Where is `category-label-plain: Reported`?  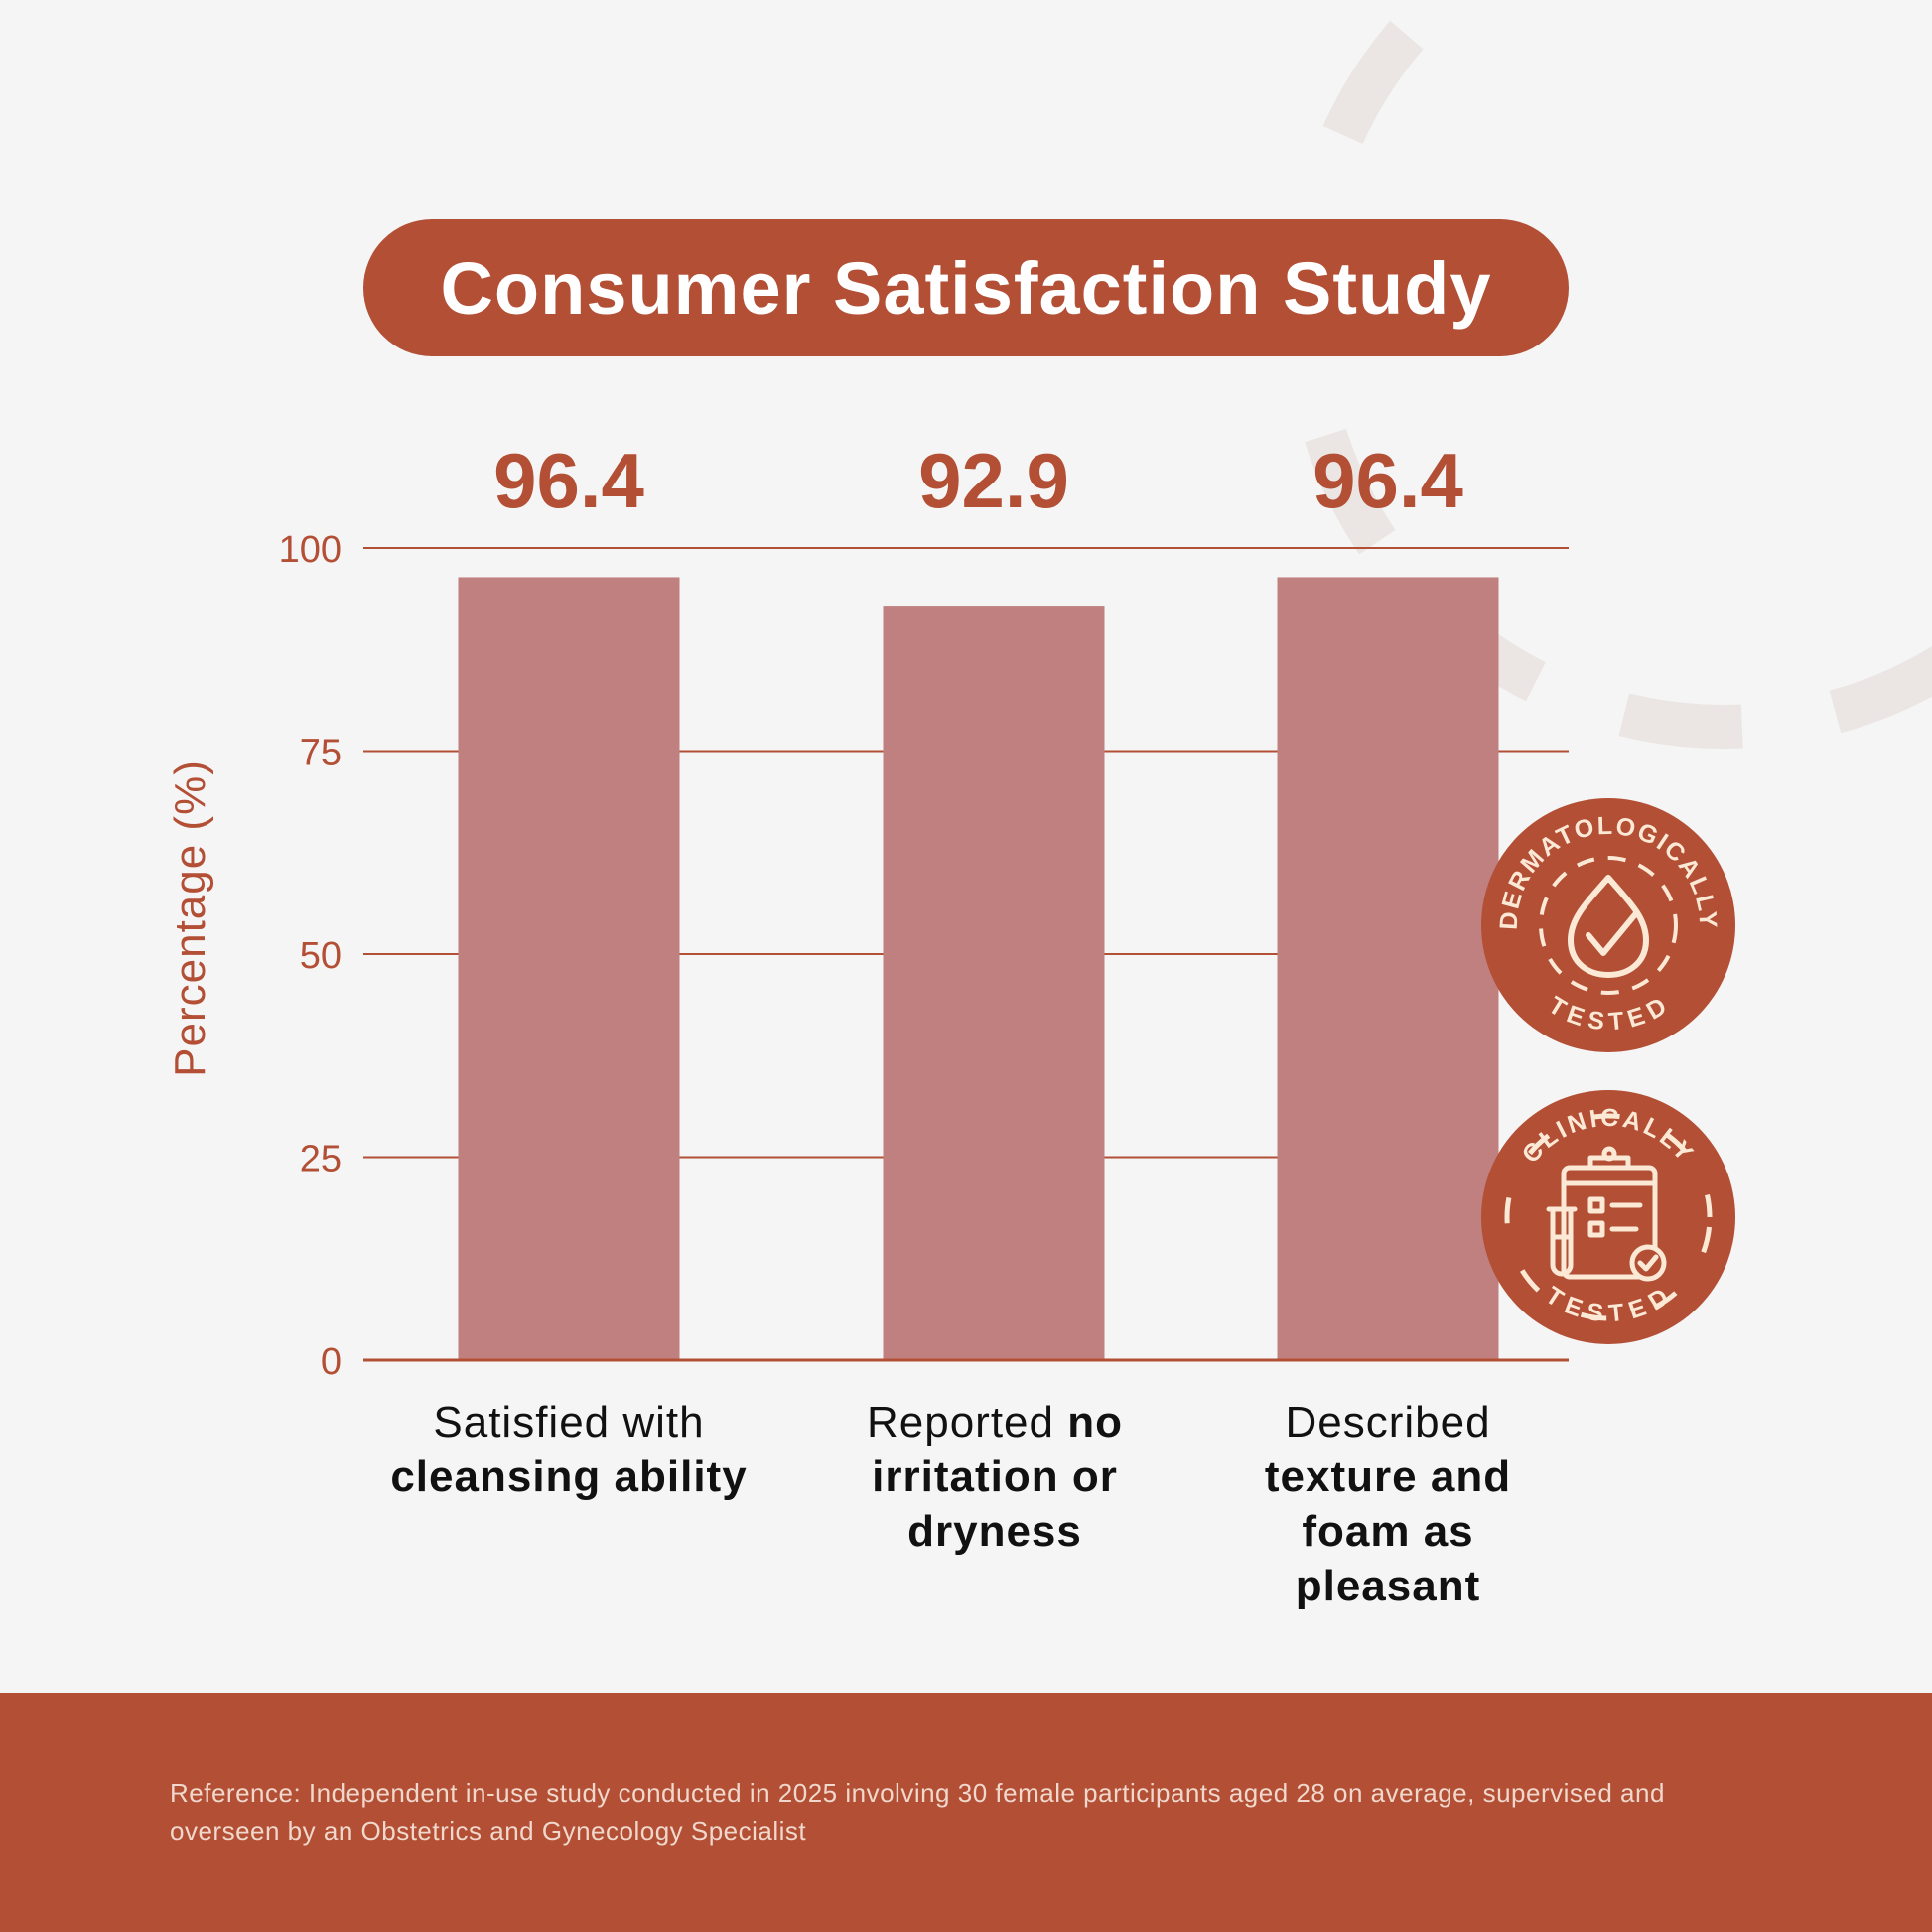 category-label-plain: Reported is located at coordinates (960, 1422).